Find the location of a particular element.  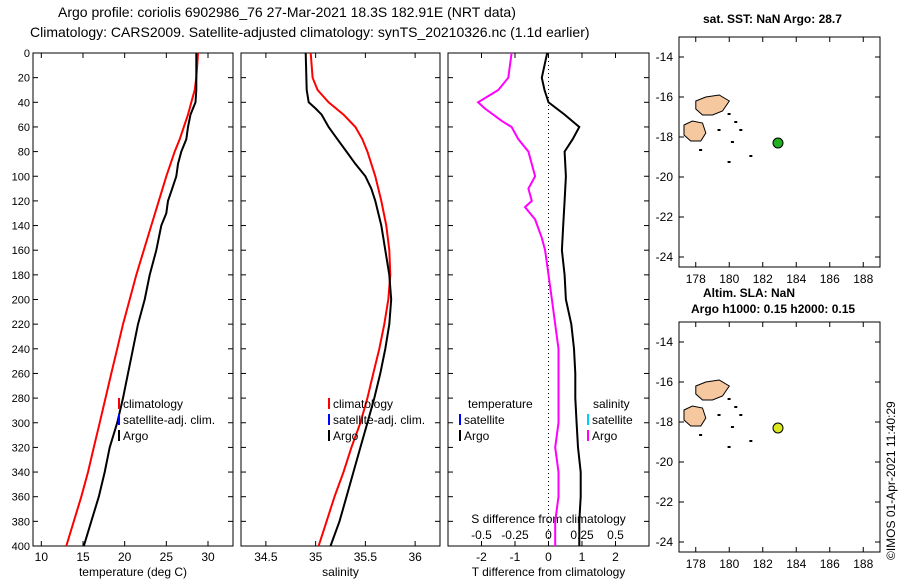

map-bottom-lat-label: -14 is located at coordinates (665, 342).